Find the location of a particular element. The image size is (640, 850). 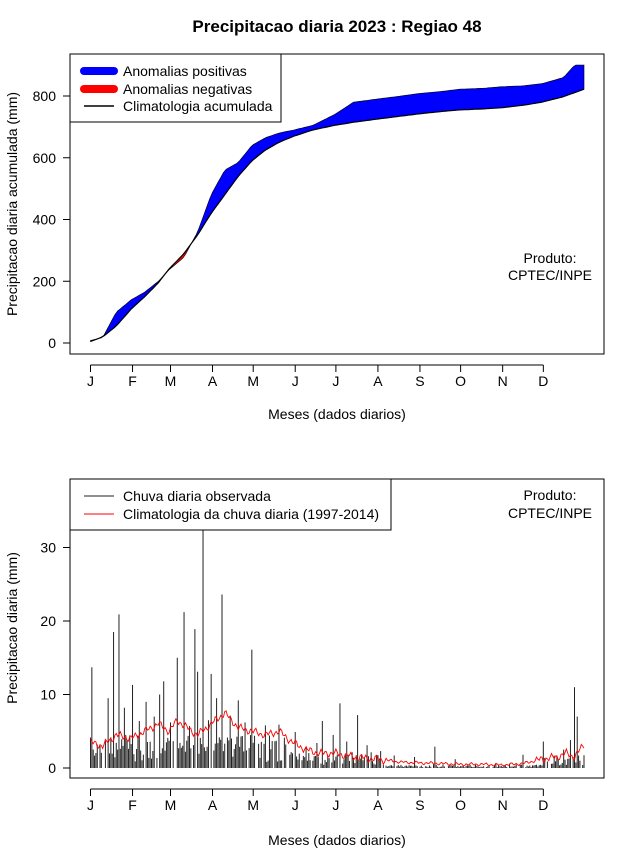

climatology-daily-line is located at coordinates (337, 739).